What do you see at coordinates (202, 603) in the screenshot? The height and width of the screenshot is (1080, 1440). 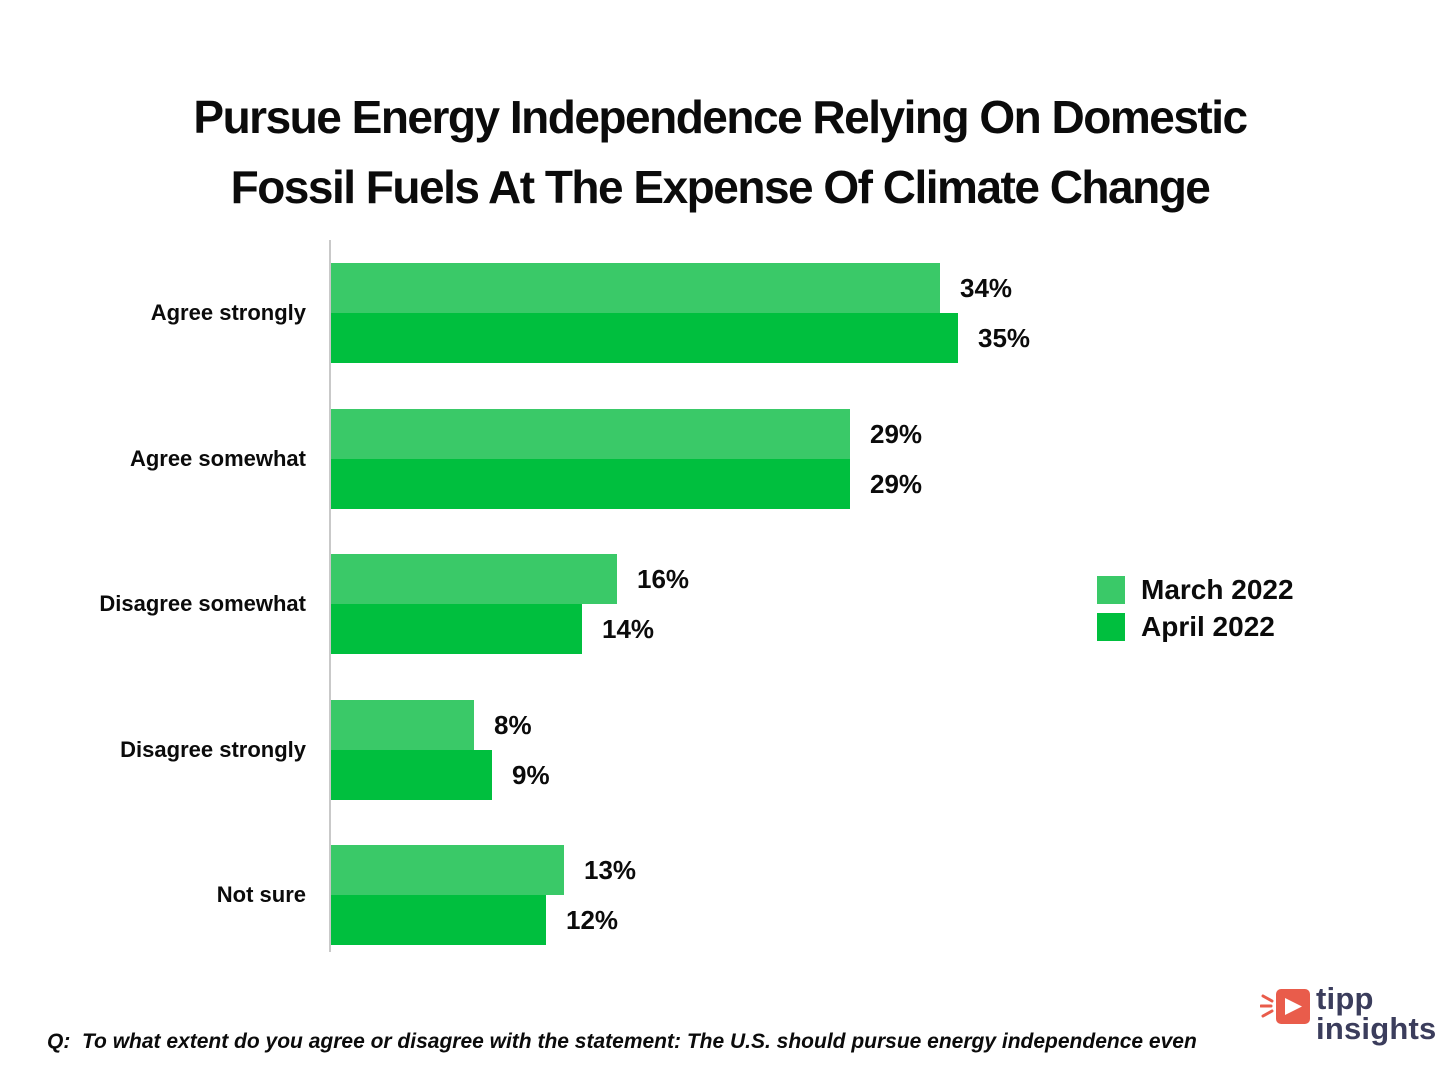 I see `category-label: Disagree somewhat` at bounding box center [202, 603].